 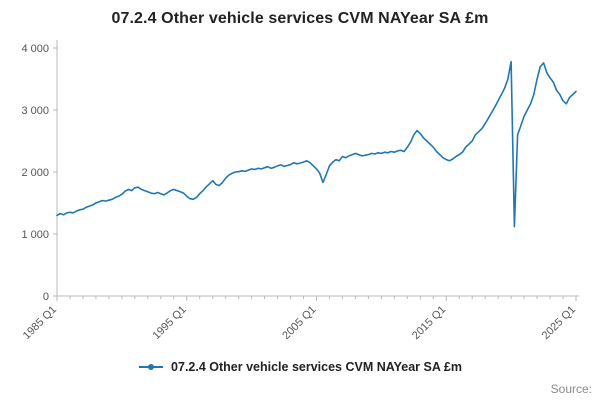 I want to click on y-tick-label: 4 000, so click(x=35, y=49).